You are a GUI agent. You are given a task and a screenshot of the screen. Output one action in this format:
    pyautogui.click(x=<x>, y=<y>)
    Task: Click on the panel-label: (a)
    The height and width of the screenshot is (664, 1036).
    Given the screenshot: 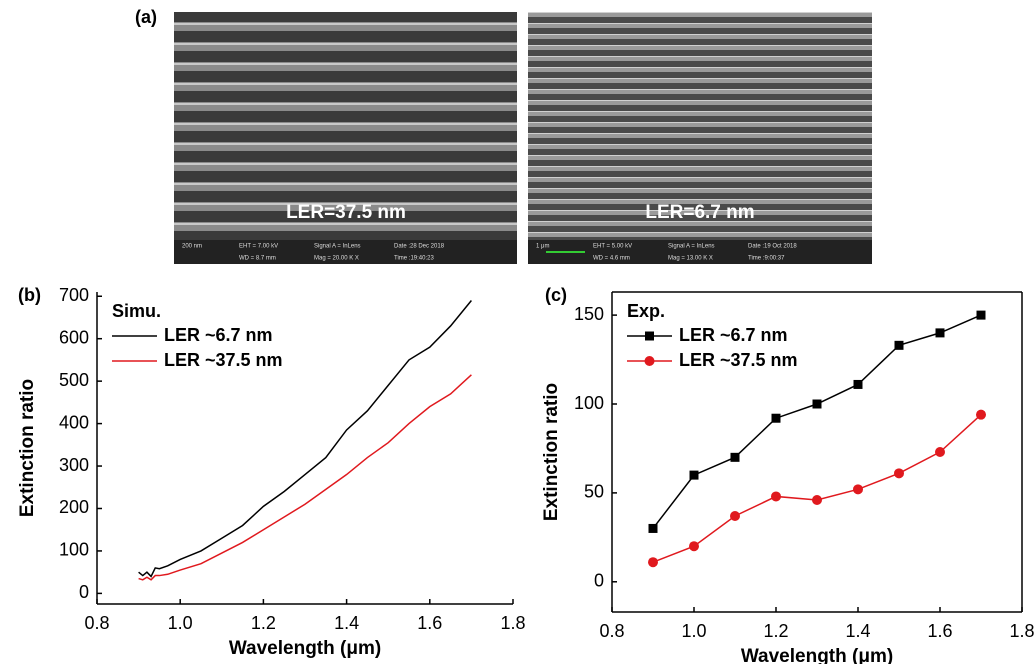 What is the action you would take?
    pyautogui.click(x=146, y=17)
    